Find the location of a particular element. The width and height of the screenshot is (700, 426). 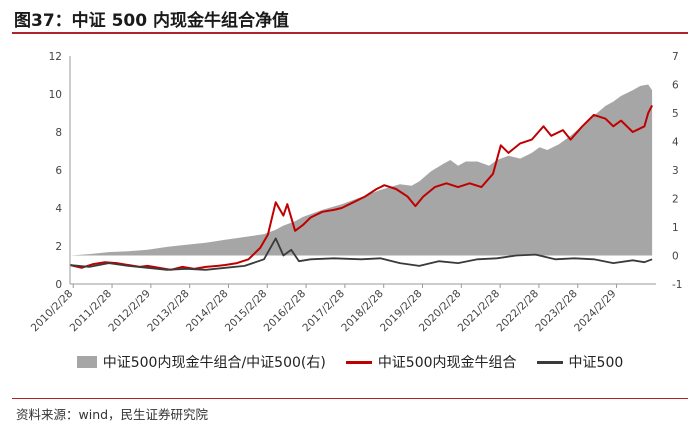

y-right-tick-label: -1 is located at coordinates (677, 285).